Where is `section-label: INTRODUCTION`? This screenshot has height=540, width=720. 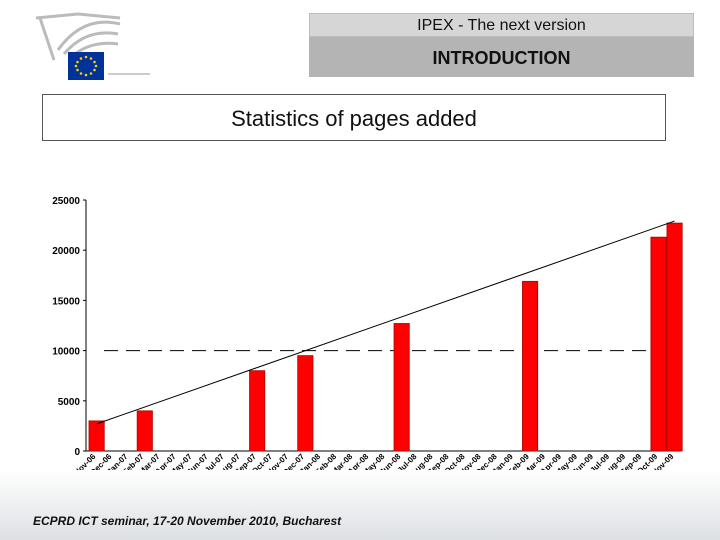 section-label: INTRODUCTION is located at coordinates (501, 57).